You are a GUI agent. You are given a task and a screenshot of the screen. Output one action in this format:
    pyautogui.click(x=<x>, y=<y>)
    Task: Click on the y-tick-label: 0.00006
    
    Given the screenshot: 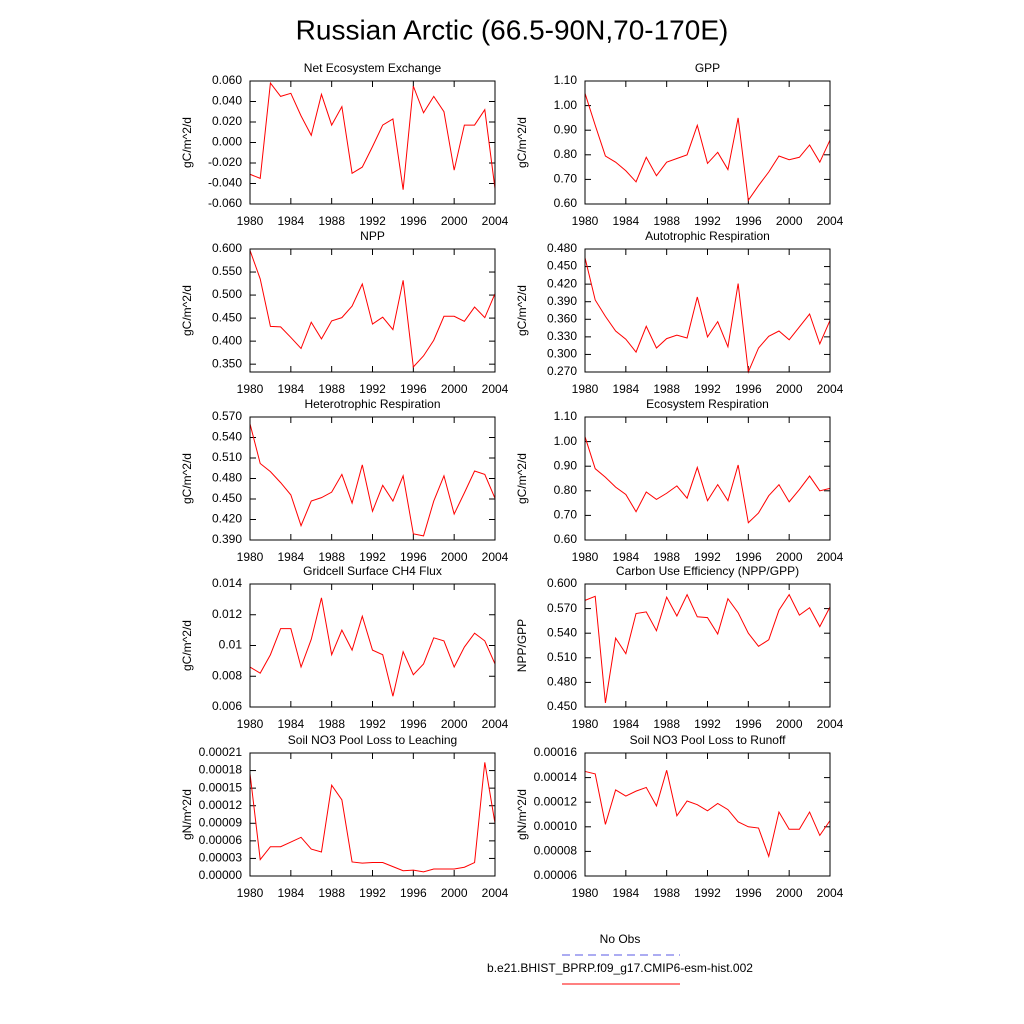 What is the action you would take?
    pyautogui.click(x=221, y=840)
    